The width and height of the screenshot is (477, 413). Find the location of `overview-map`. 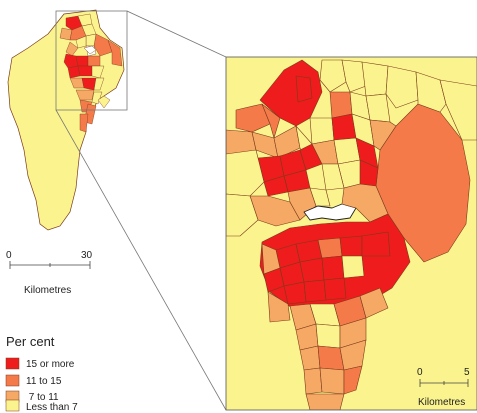

overview-map is located at coordinates (66, 120).